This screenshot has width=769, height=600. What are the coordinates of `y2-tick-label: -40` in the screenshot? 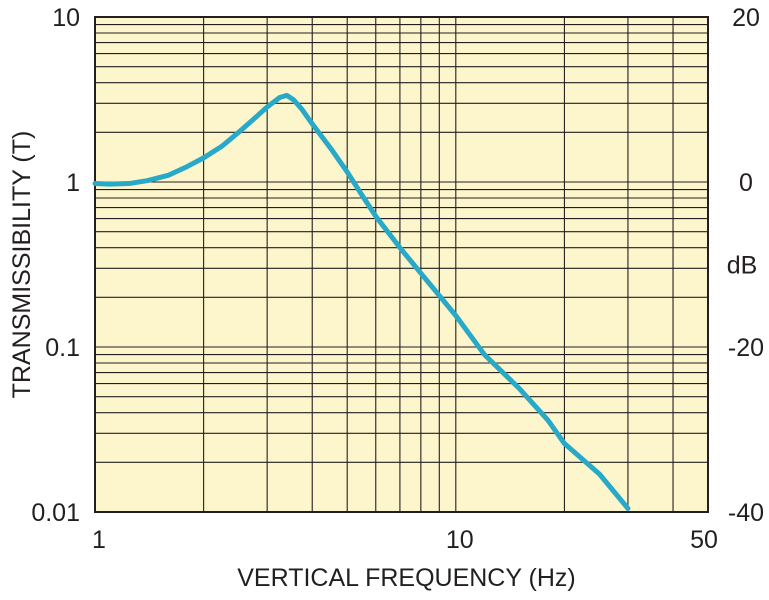 It's located at (746, 513).